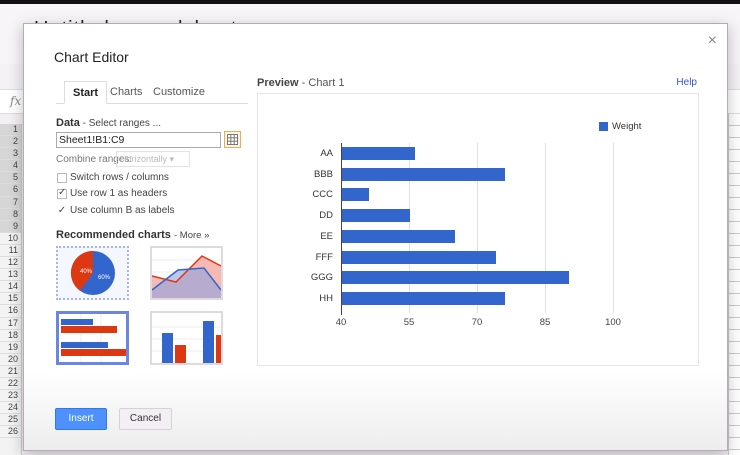 Image resolution: width=740 pixels, height=455 pixels. What do you see at coordinates (10, 142) in the screenshot?
I see `row-header: 2` at bounding box center [10, 142].